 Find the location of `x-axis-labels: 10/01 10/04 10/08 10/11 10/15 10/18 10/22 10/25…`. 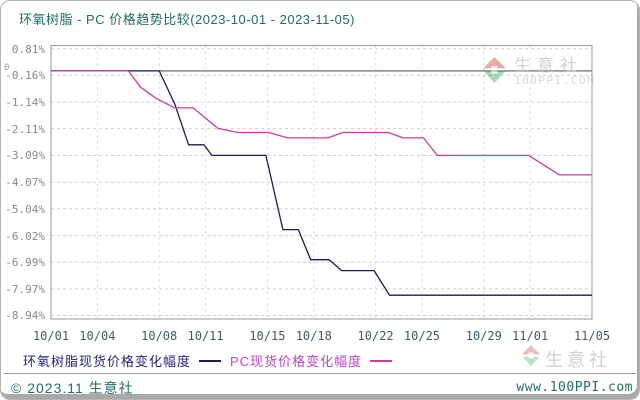

x-axis-labels: 10/01 10/04 10/08 10/11 10/15 10/18 10/22 10/25… is located at coordinates (320, 337).